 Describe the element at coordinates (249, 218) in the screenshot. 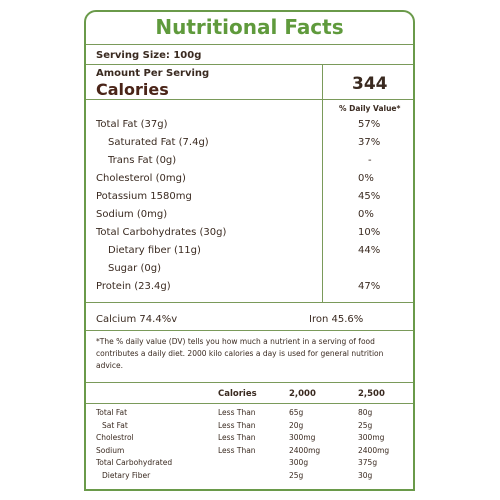

I see `nutrient-row: Sodium (0mg) 0%` at that location.